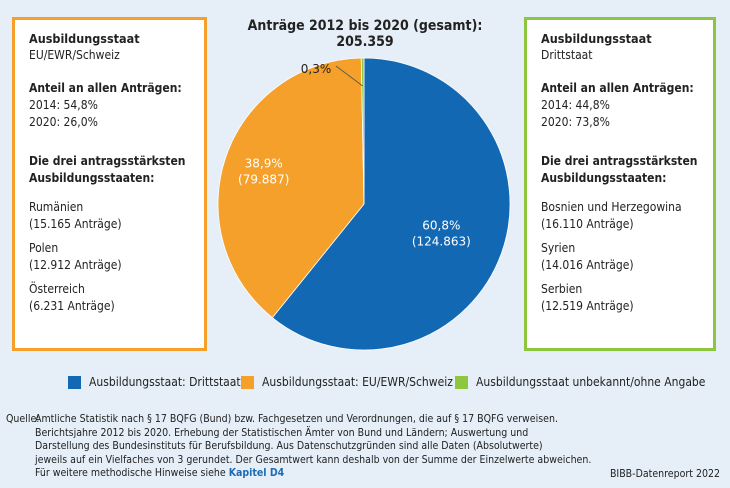 The width and height of the screenshot is (730, 488). What do you see at coordinates (291, 188) in the screenshot?
I see `pie-slice-eu` at bounding box center [291, 188].